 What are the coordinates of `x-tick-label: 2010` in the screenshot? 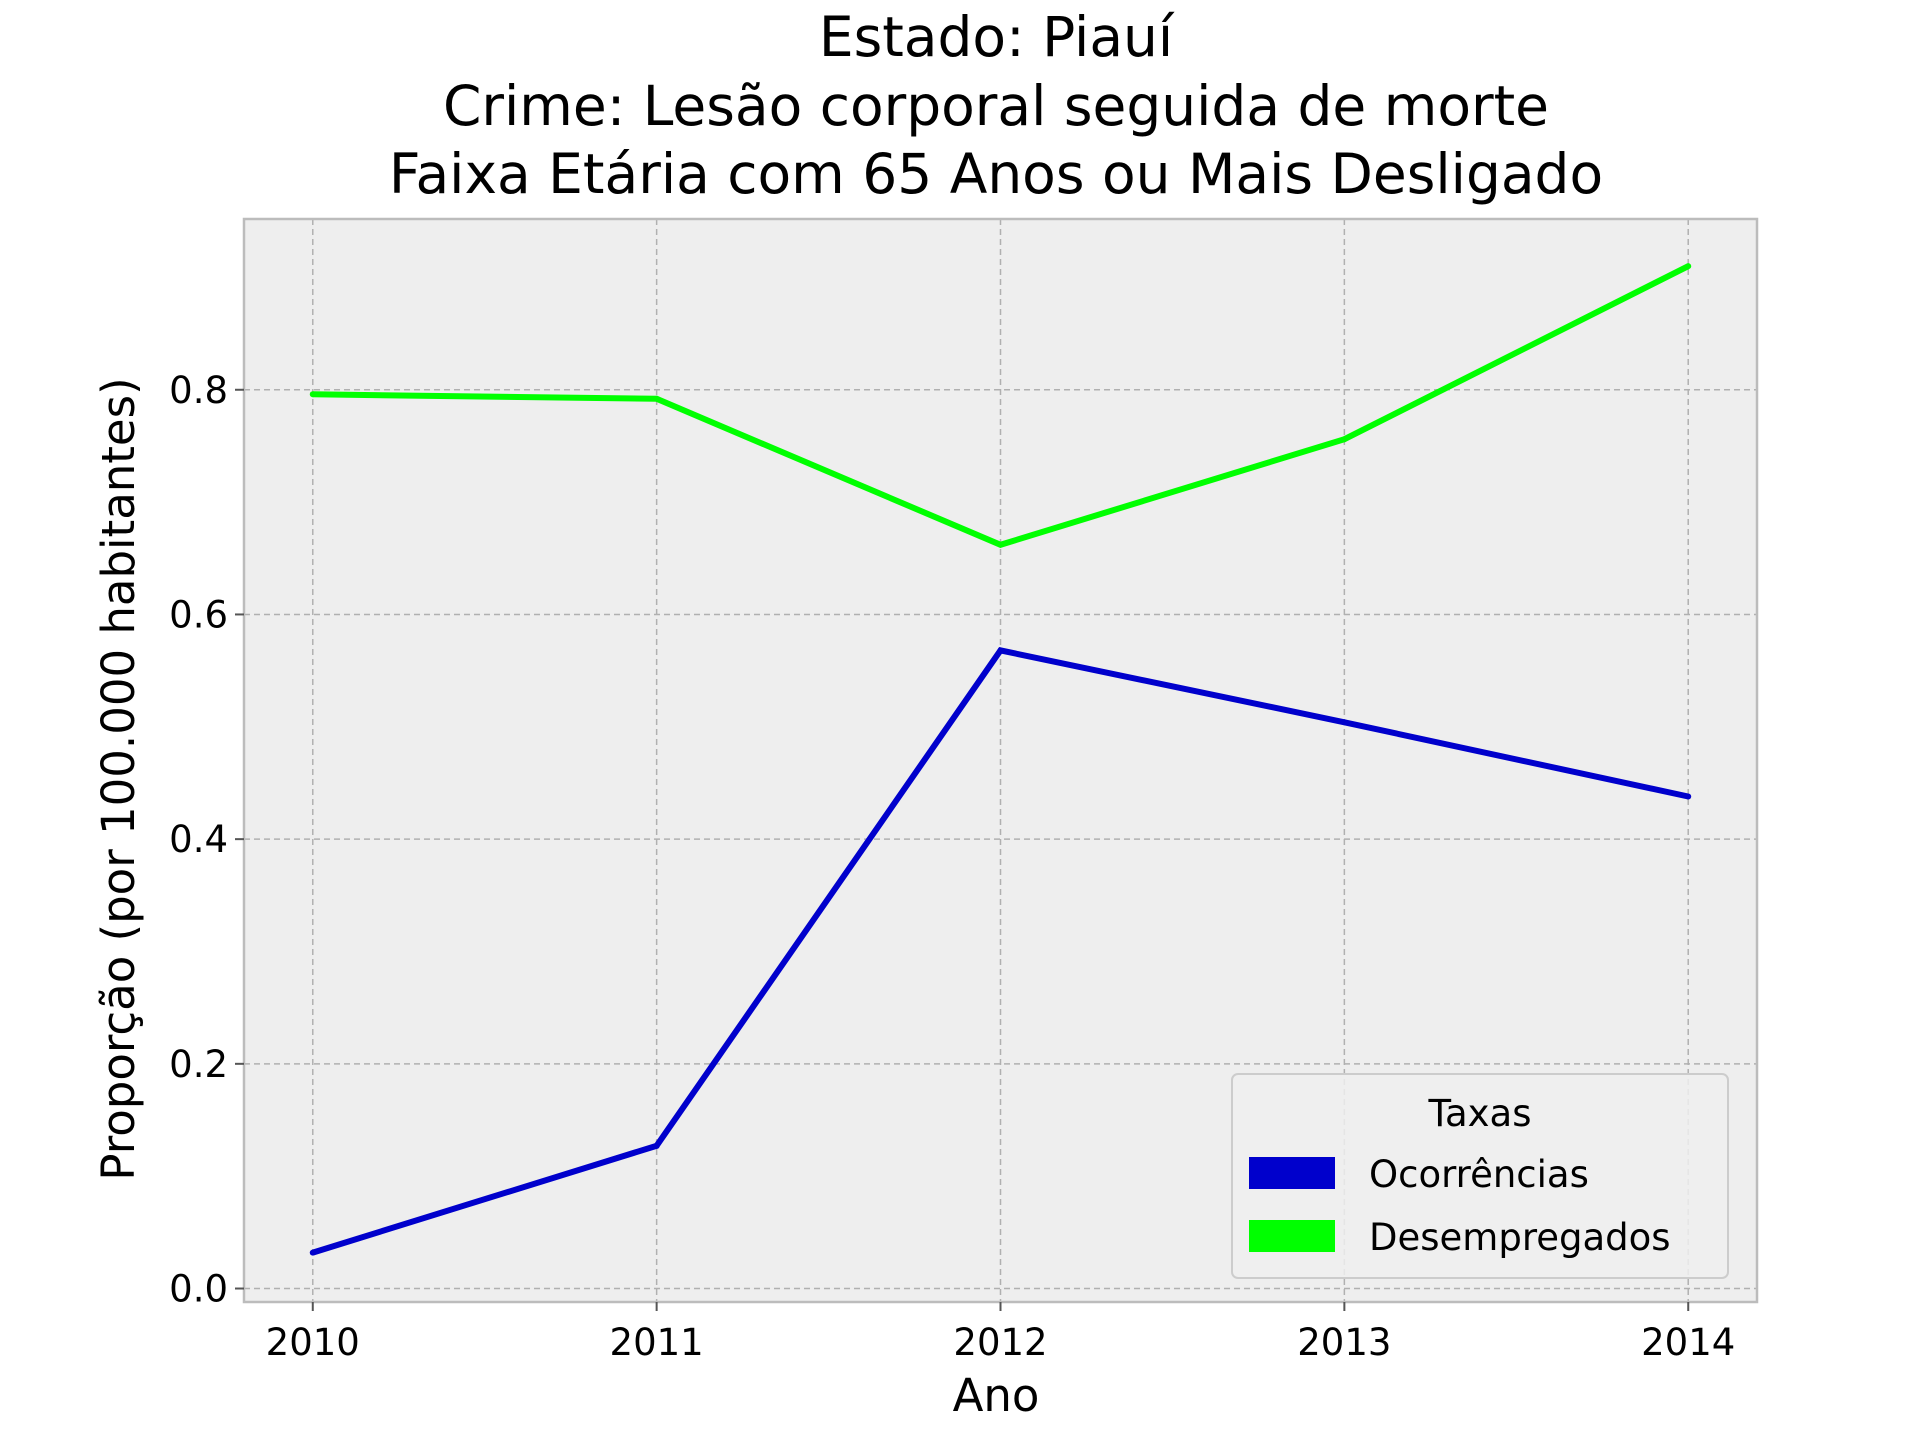 It's located at (313, 1342).